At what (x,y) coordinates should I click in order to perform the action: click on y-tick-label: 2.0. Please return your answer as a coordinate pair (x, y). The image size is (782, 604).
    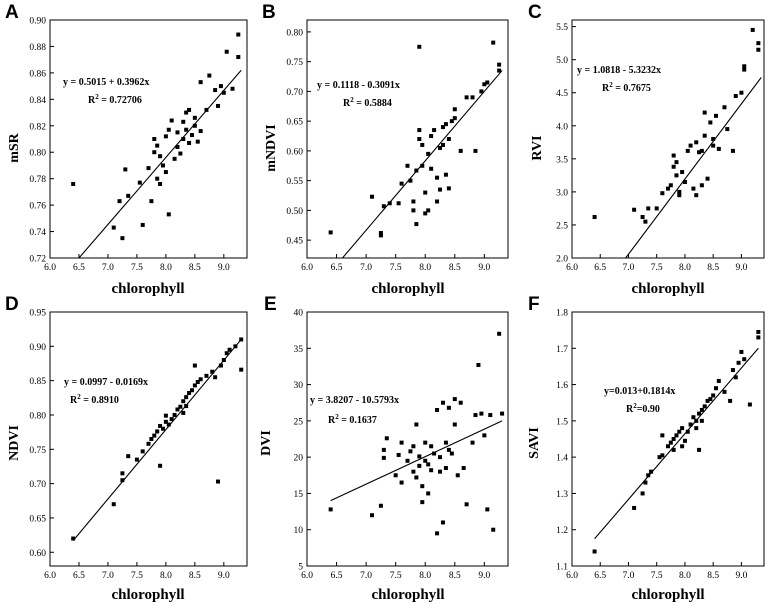
    Looking at the image, I should click on (562, 260).